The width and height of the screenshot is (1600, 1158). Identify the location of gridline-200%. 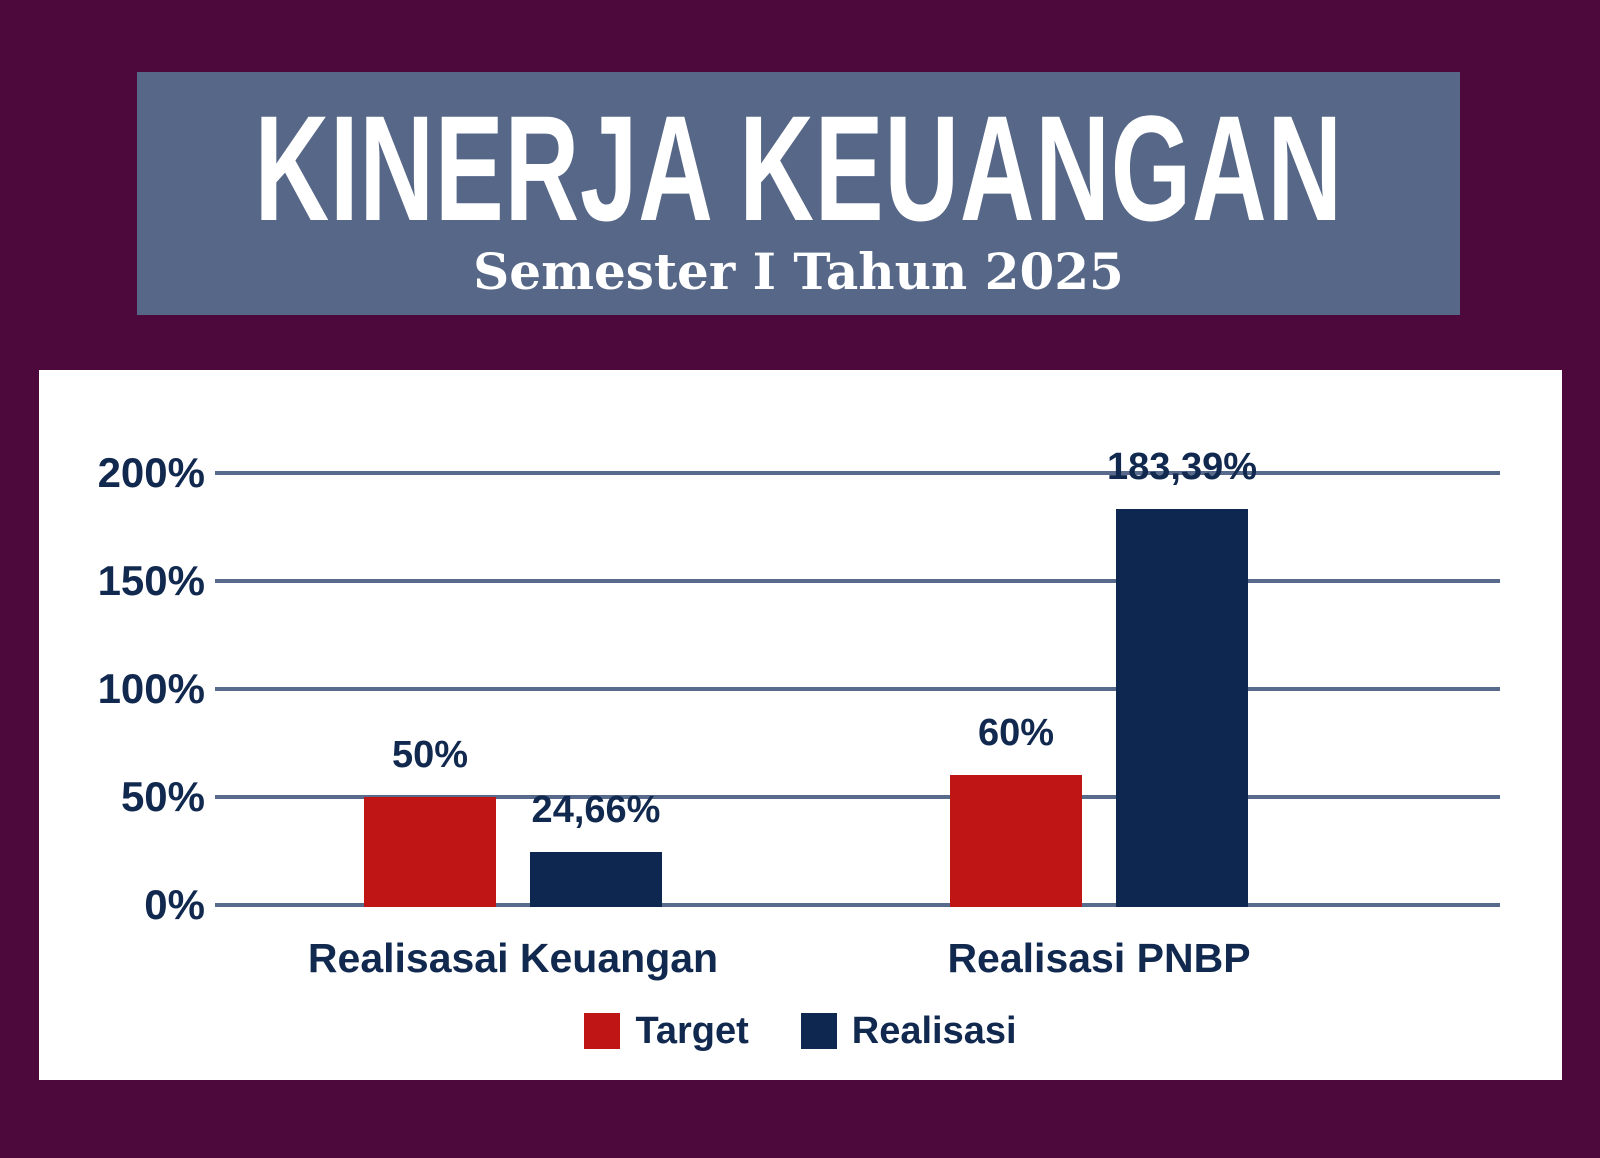
(857, 473).